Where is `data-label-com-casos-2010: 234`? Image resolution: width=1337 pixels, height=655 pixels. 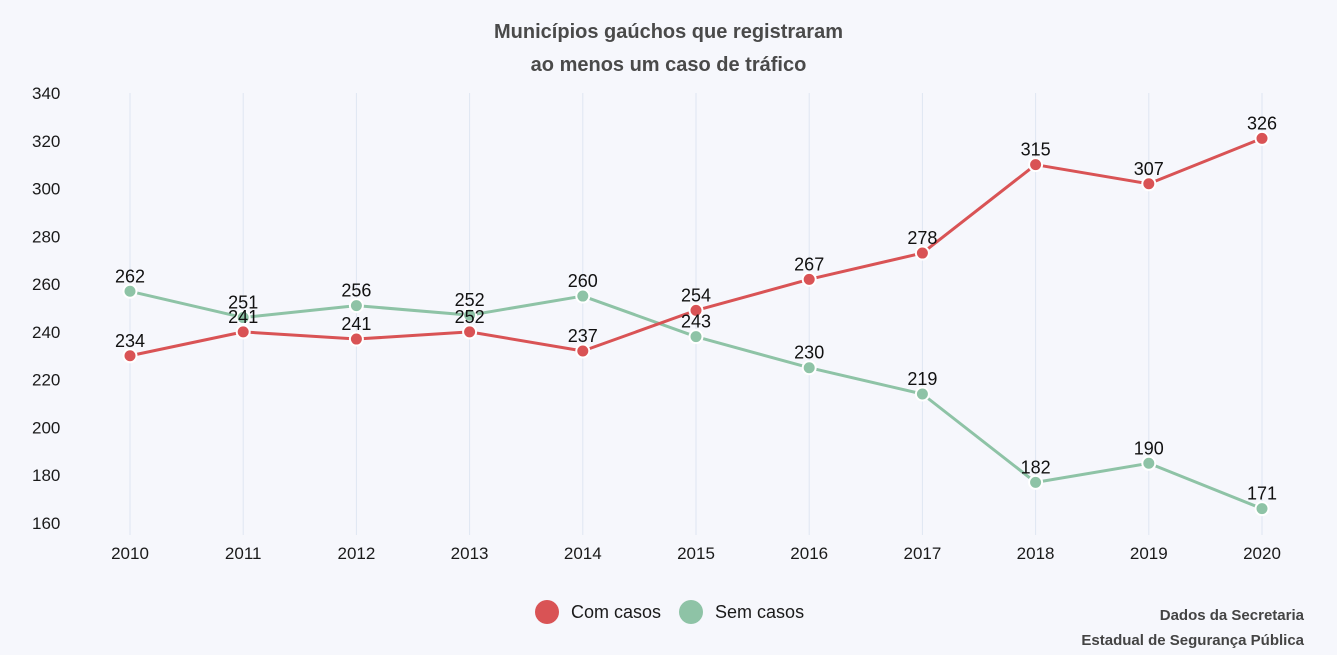 data-label-com-casos-2010: 234 is located at coordinates (130, 341).